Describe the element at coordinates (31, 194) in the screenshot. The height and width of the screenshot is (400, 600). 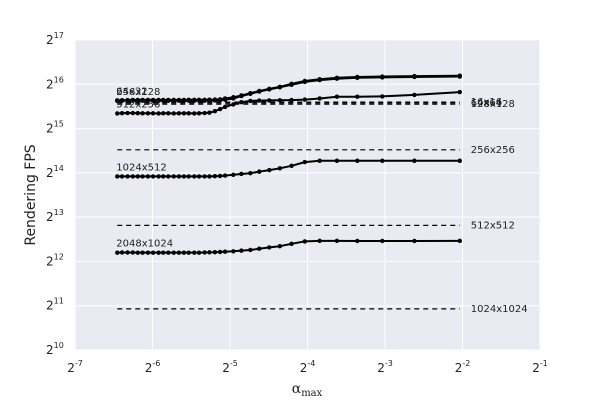
I see `y-axis-title: Rendering FPS` at that location.